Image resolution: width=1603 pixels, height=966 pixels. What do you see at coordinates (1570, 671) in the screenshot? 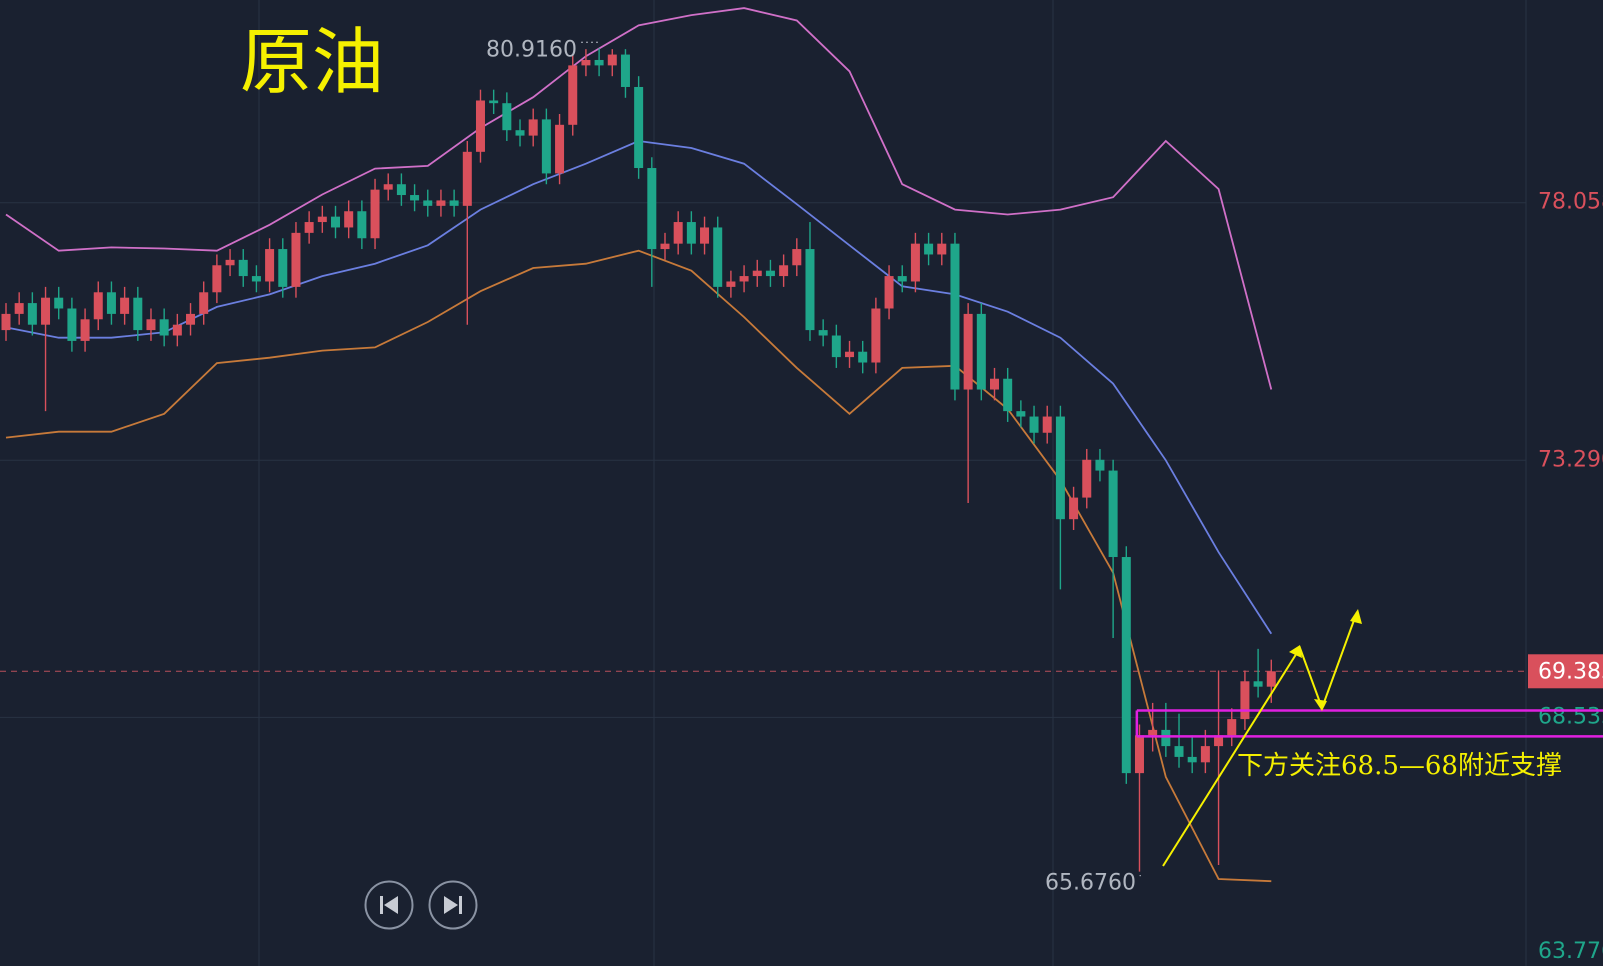
I see `current-price-label: 69.385` at bounding box center [1570, 671].